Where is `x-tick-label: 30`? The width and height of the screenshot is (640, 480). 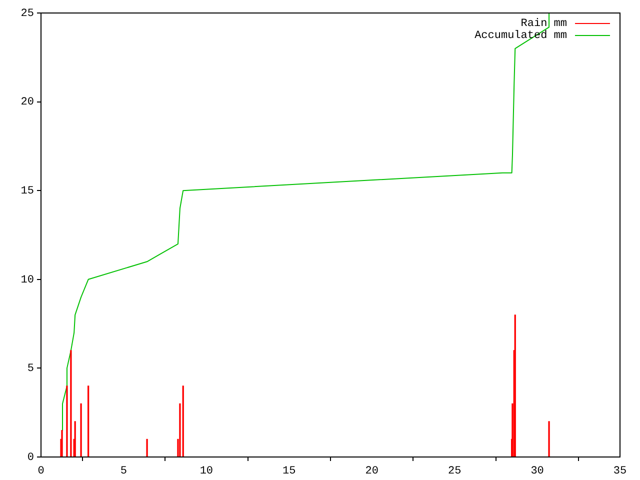 x-tick-label: 30 is located at coordinates (537, 472).